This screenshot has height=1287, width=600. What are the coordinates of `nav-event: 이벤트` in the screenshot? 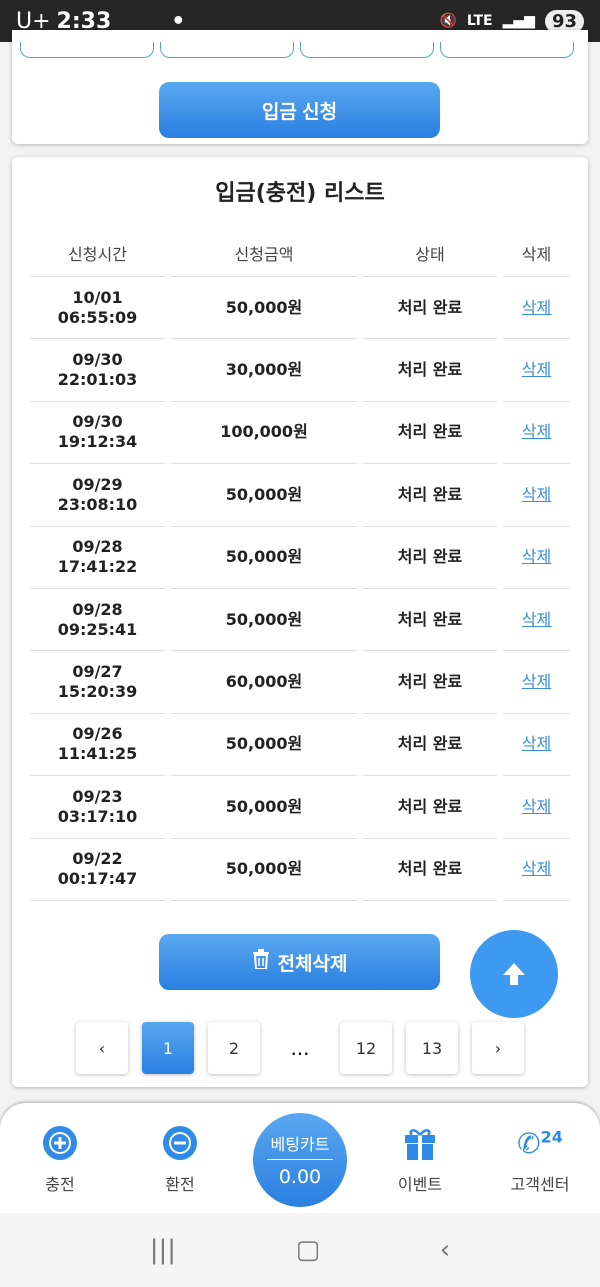 It's located at (420, 1159).